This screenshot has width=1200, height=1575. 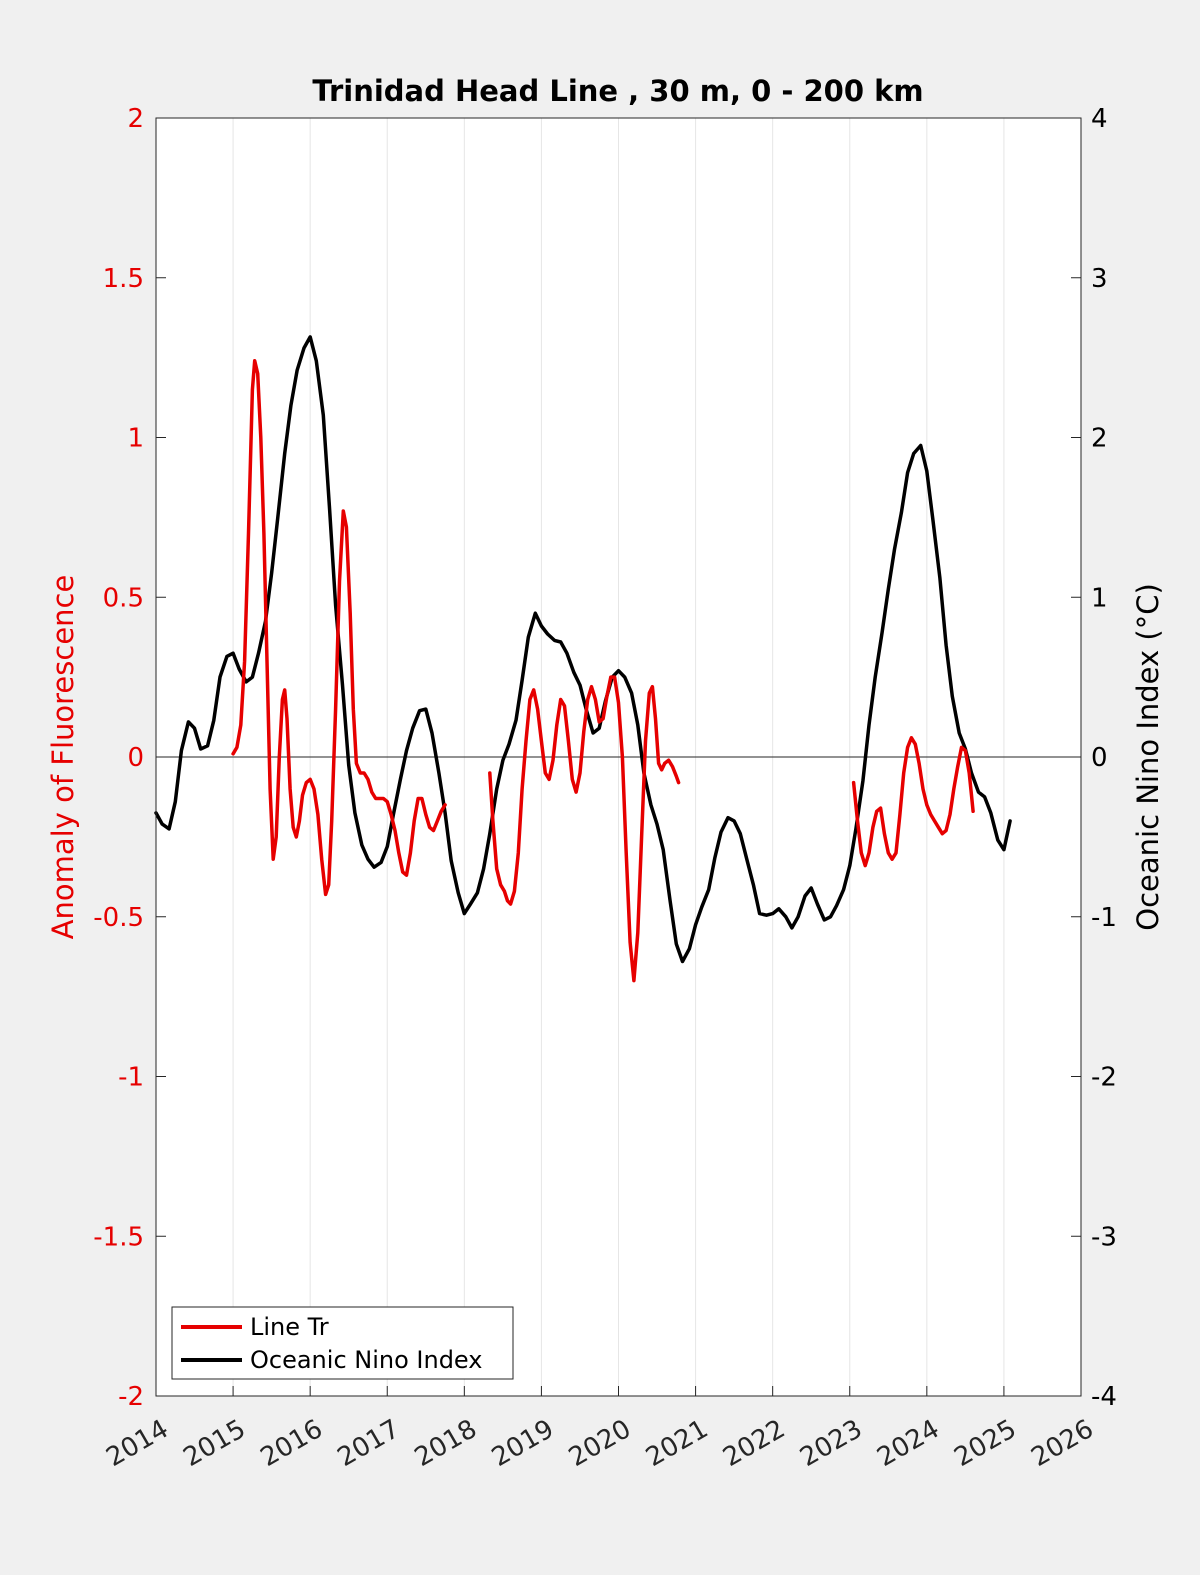 I want to click on y-tick-label-right: -2, so click(x=1104, y=1078).